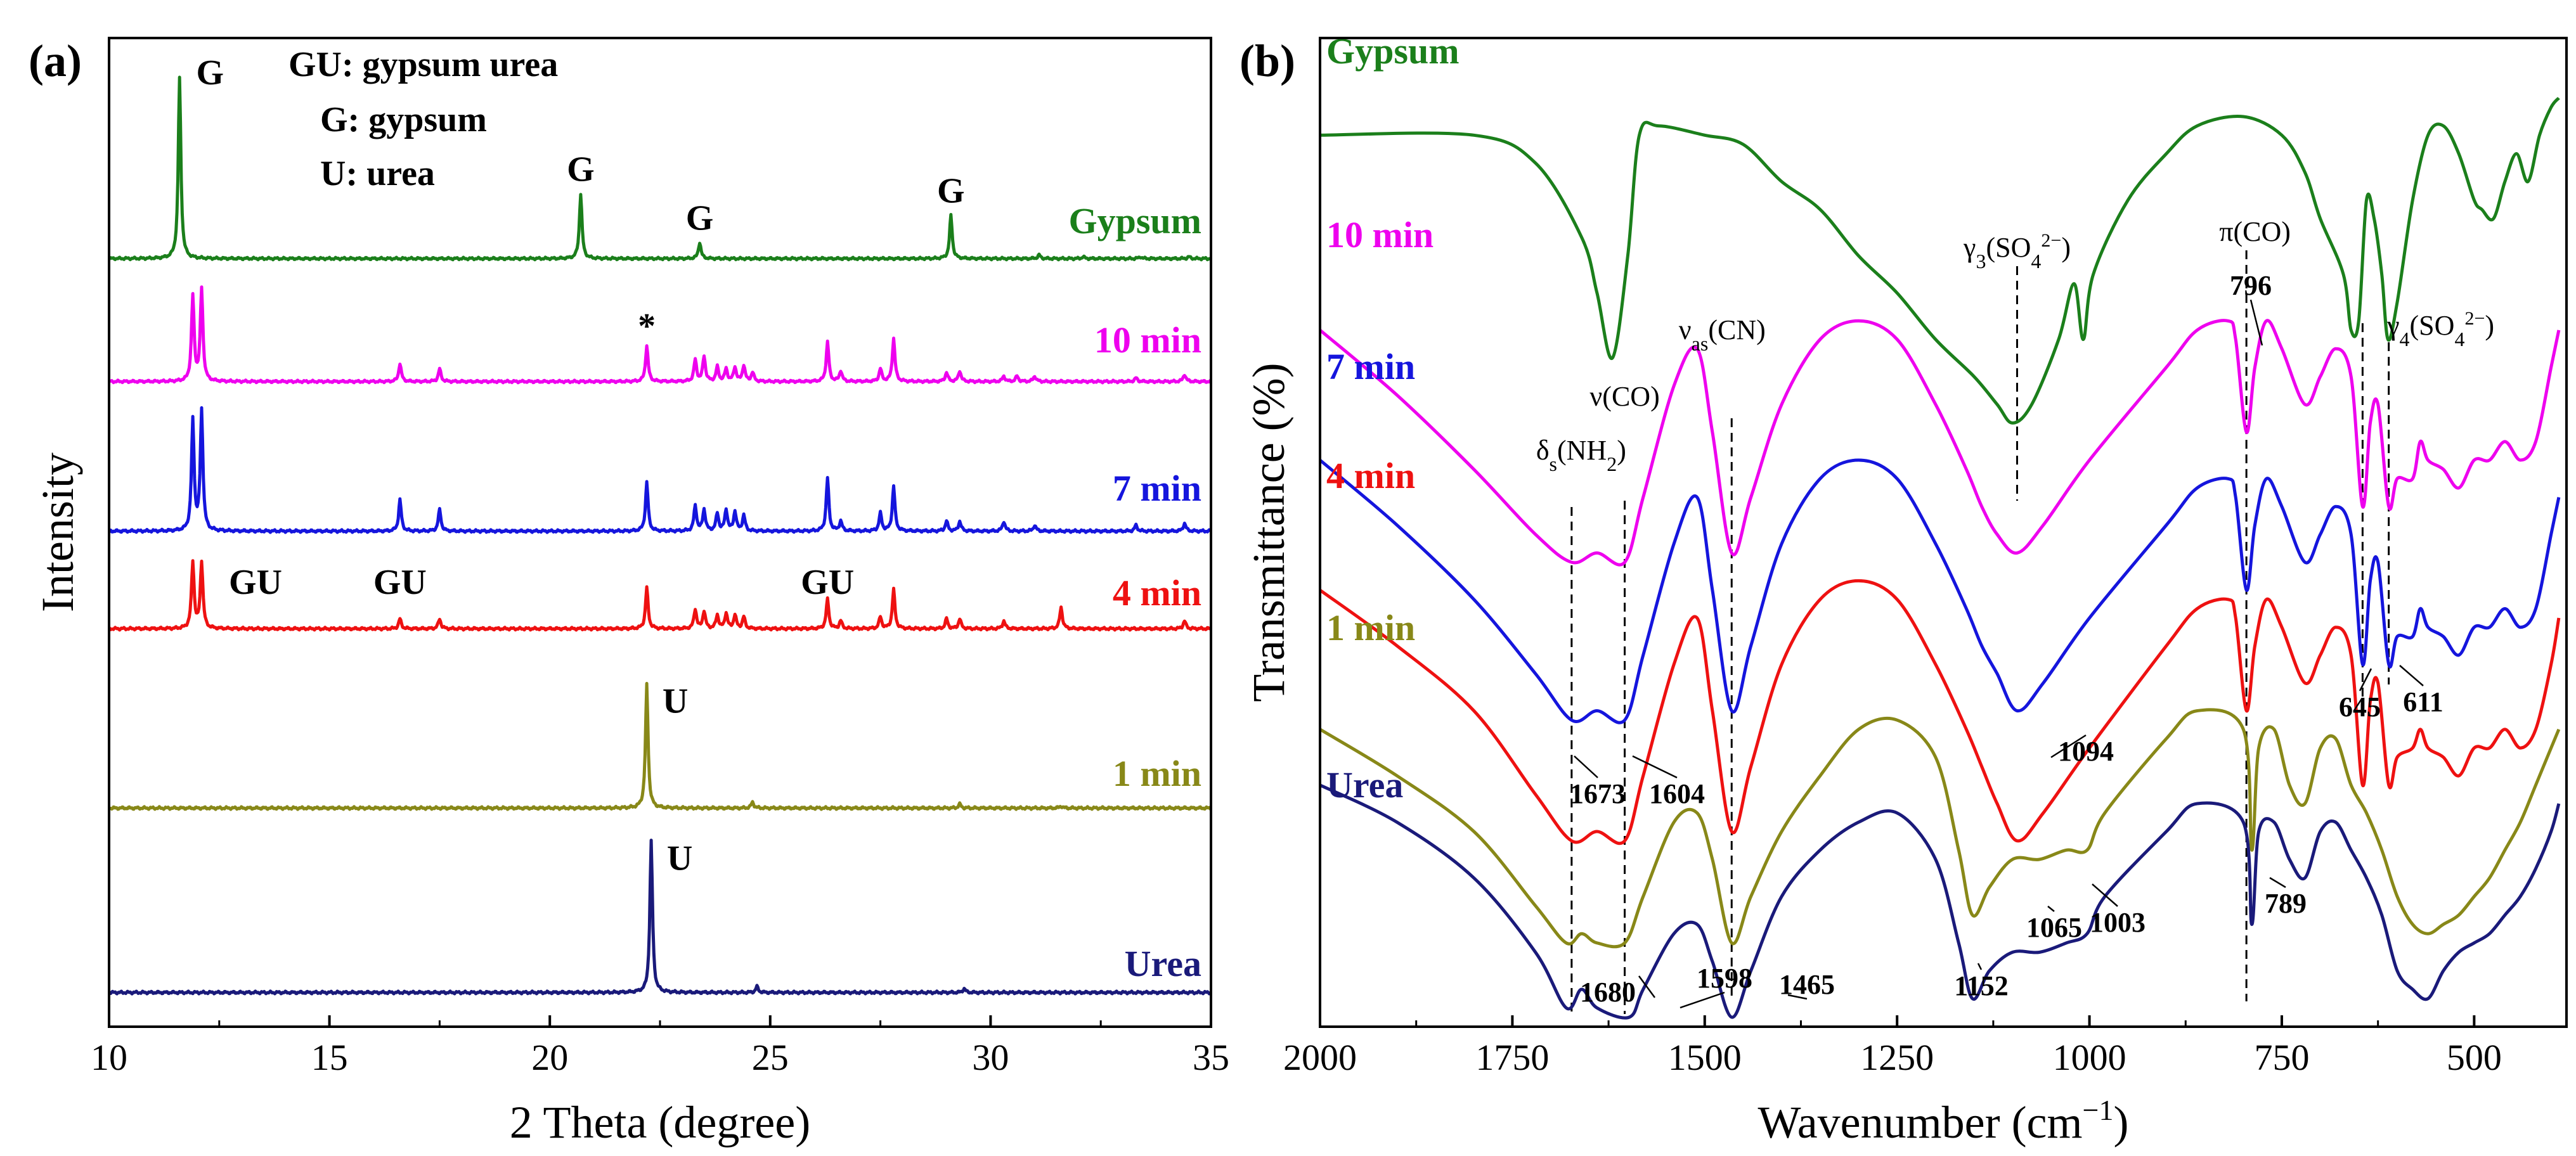 The height and width of the screenshot is (1156, 2576). Describe the element at coordinates (1364, 785) in the screenshot. I see `ftir-series-name-urea: Urea` at that location.